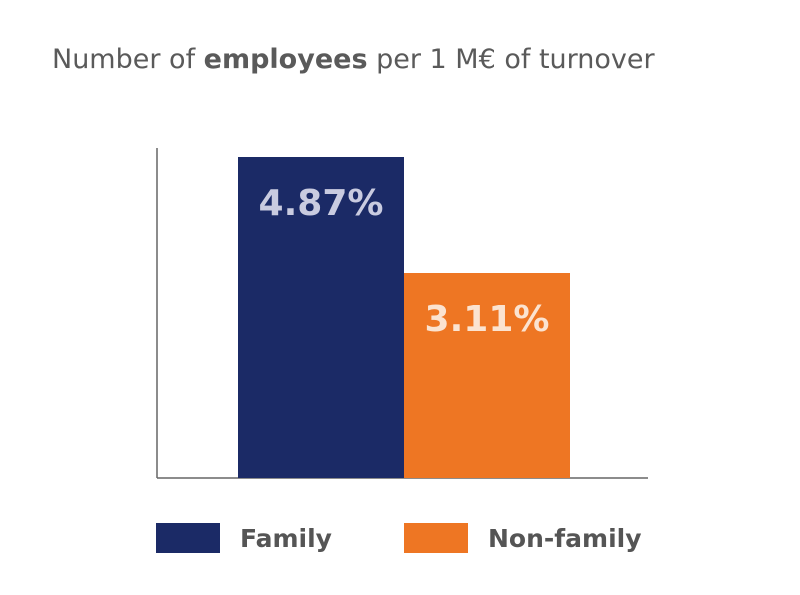 The height and width of the screenshot is (595, 800). What do you see at coordinates (128, 59) in the screenshot?
I see `chart-title-prefix: Number of` at bounding box center [128, 59].